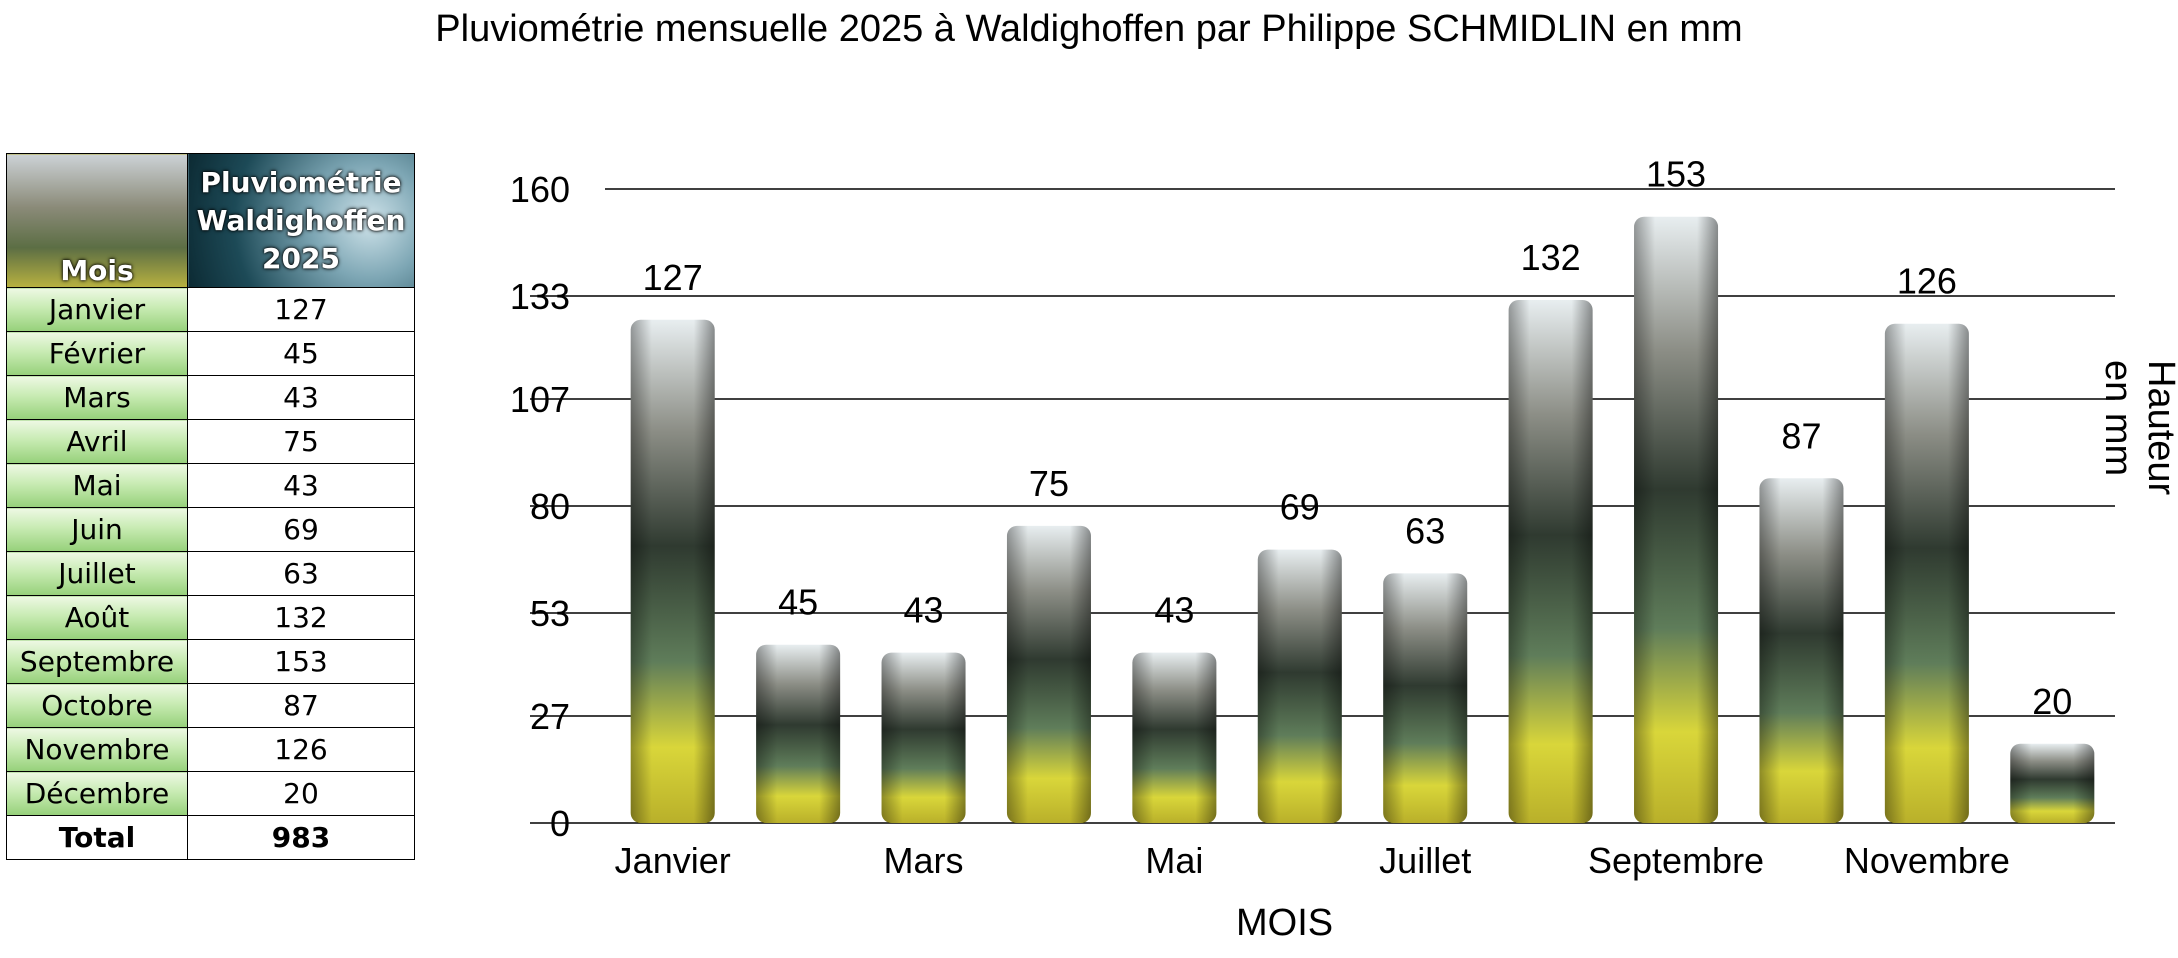 The width and height of the screenshot is (2178, 958). What do you see at coordinates (97, 529) in the screenshot?
I see `month-cell: Juin` at bounding box center [97, 529].